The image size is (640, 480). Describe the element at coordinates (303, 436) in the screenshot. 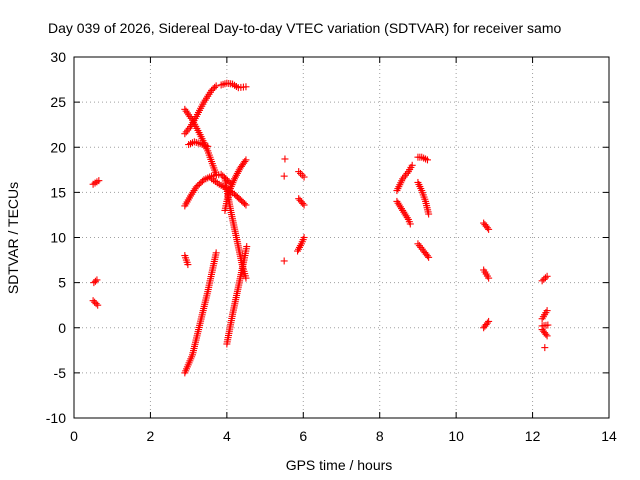

I see `x-tick-label: 6` at that location.